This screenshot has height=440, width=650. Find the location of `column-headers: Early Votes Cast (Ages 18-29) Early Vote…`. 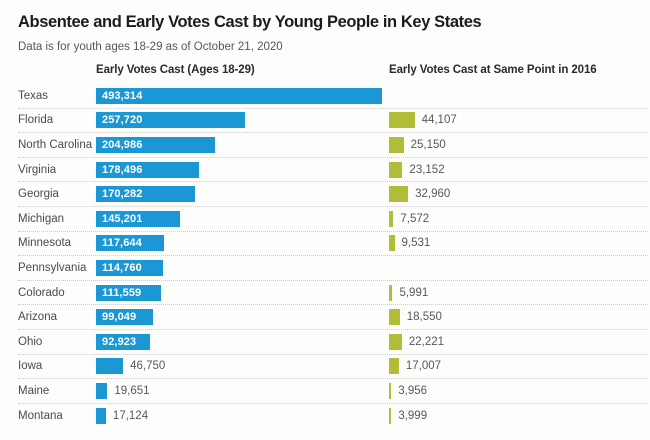

column-headers: Early Votes Cast (Ages 18-29) Early Vote… is located at coordinates (333, 74).